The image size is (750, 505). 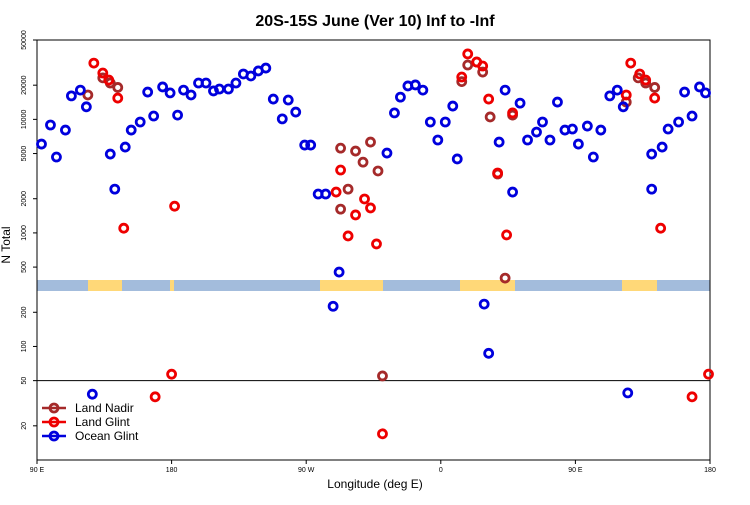 I want to click on y-tick-label: 2000, so click(x=24, y=199).